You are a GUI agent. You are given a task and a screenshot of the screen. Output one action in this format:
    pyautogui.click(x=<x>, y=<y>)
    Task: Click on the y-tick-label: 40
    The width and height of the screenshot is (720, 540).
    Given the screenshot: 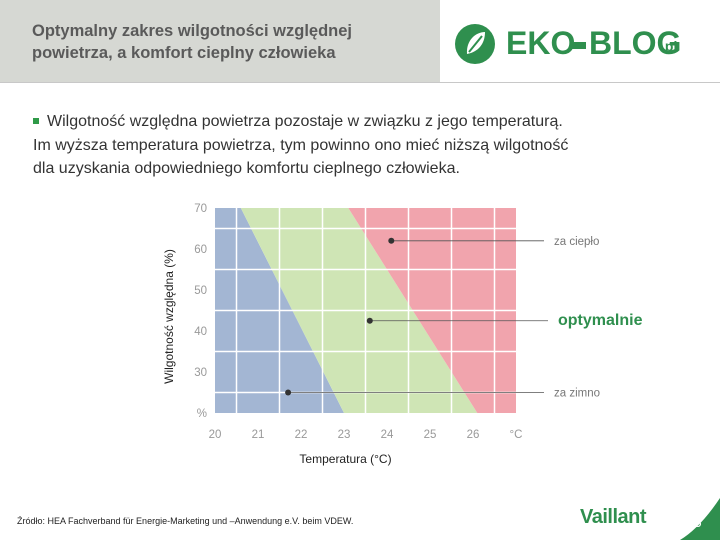 What is the action you would take?
    pyautogui.click(x=200, y=332)
    